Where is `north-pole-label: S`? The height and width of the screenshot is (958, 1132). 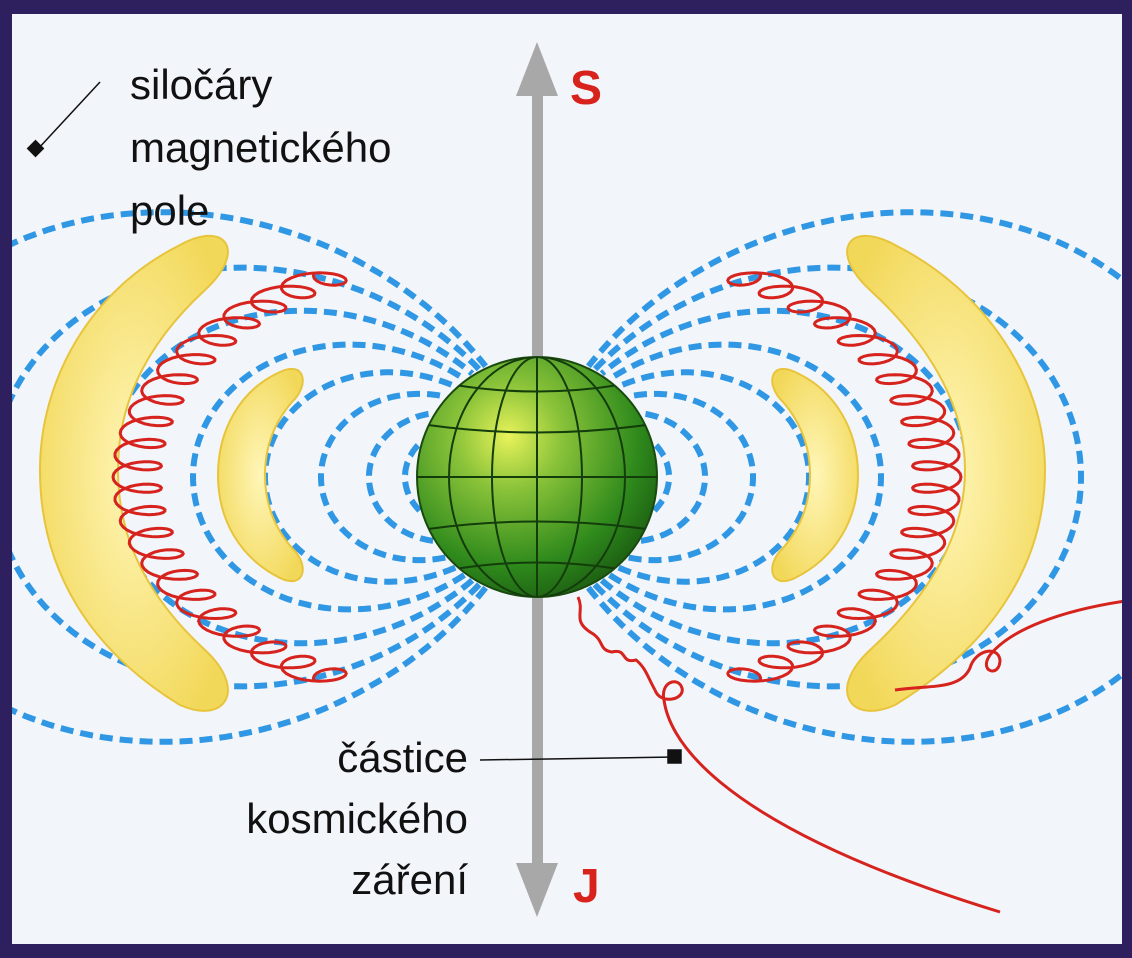 north-pole-label: S is located at coordinates (586, 88).